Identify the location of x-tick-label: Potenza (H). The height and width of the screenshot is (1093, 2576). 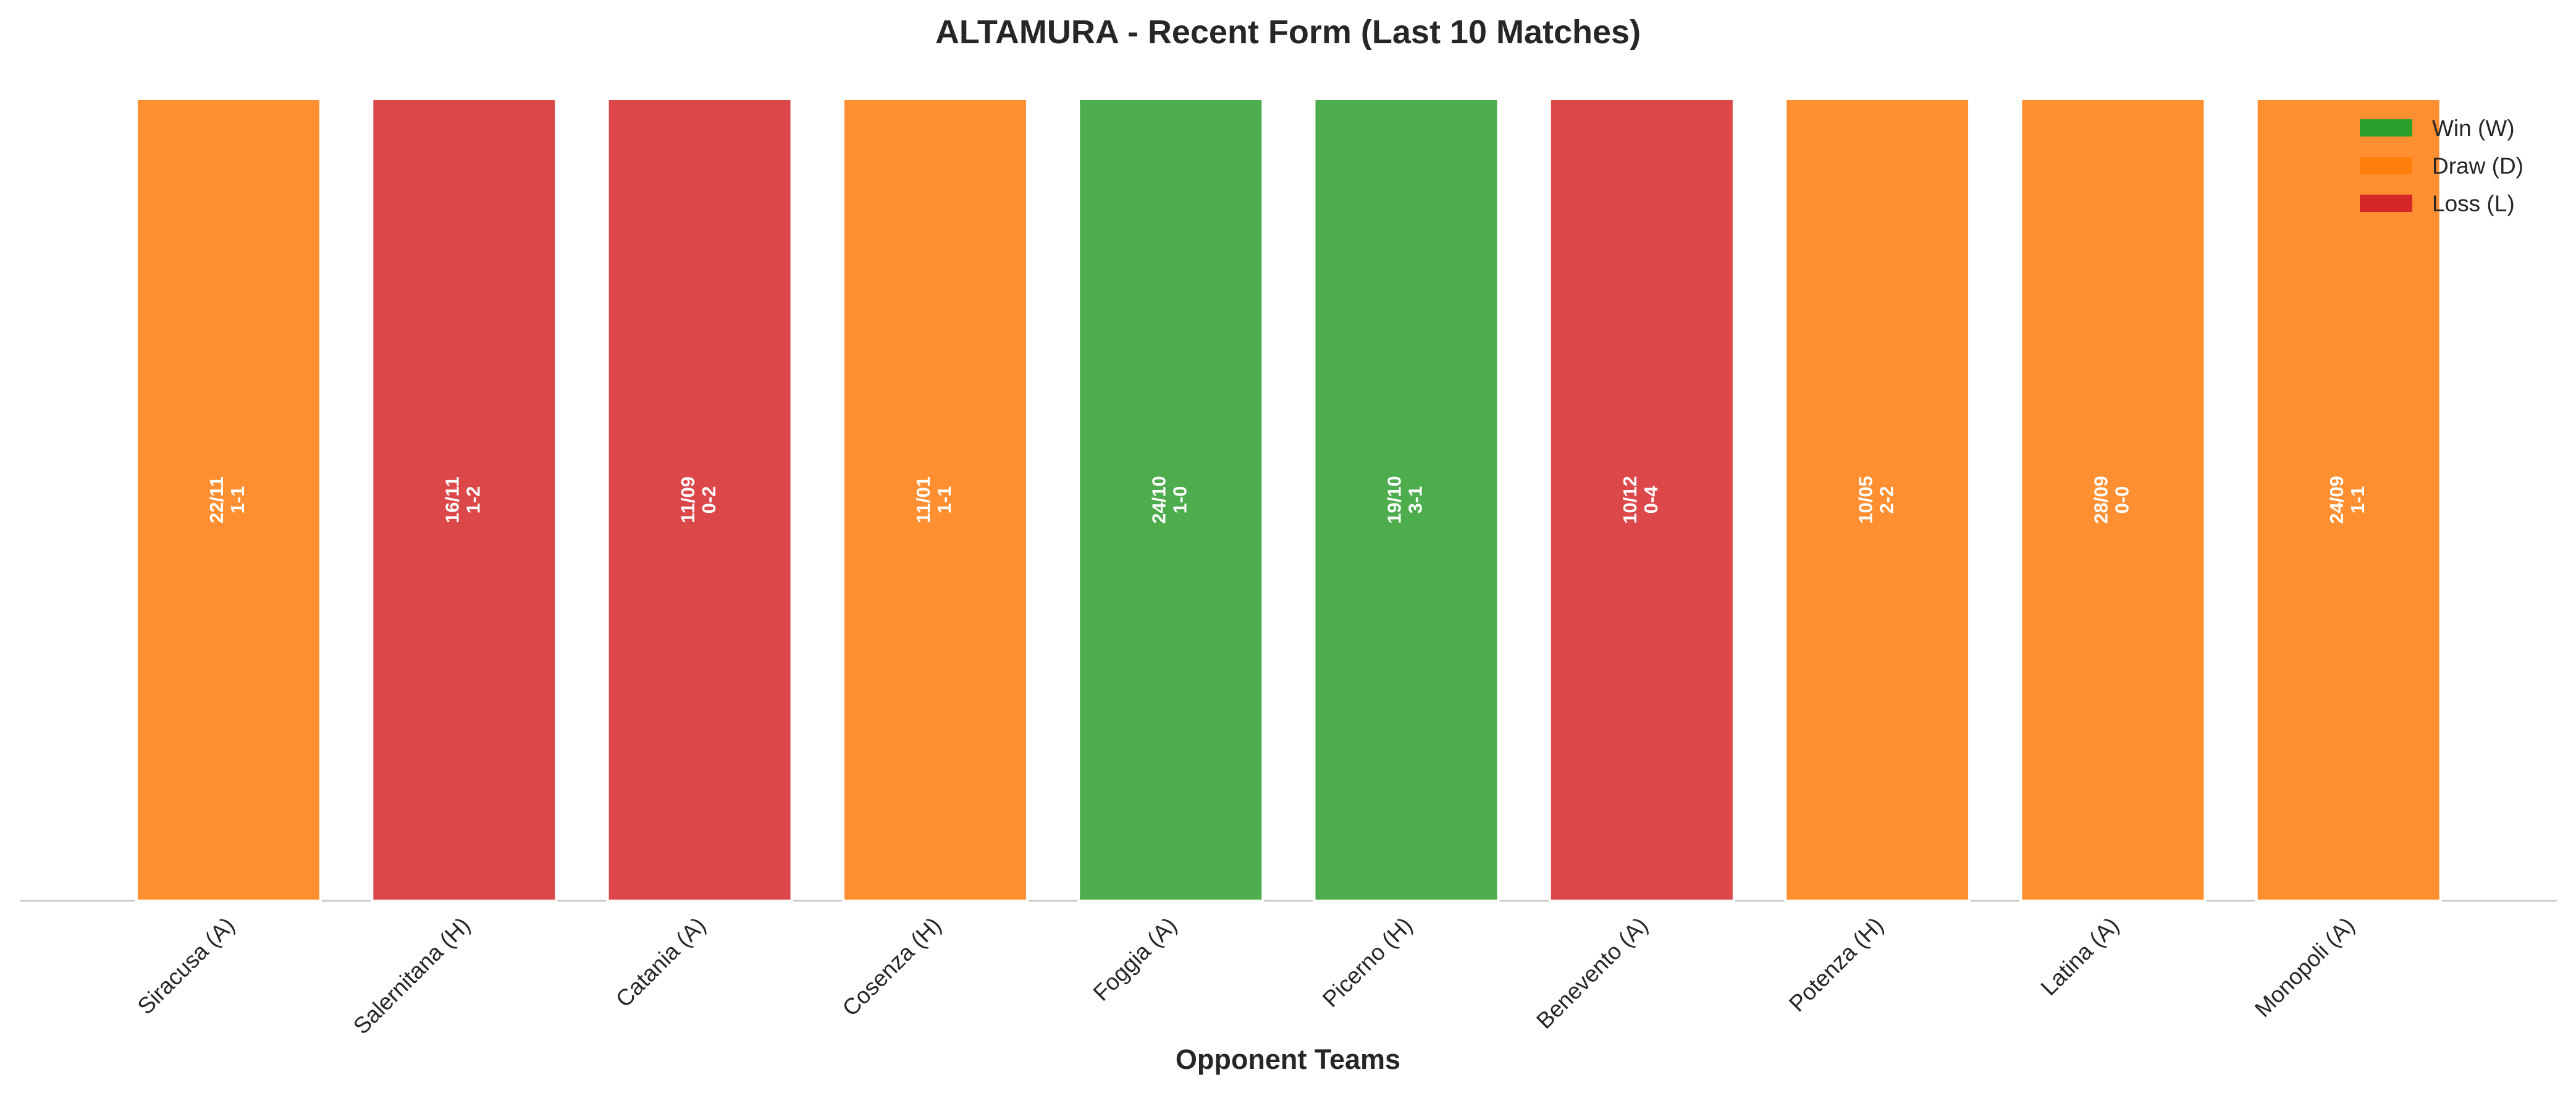
(1836, 965).